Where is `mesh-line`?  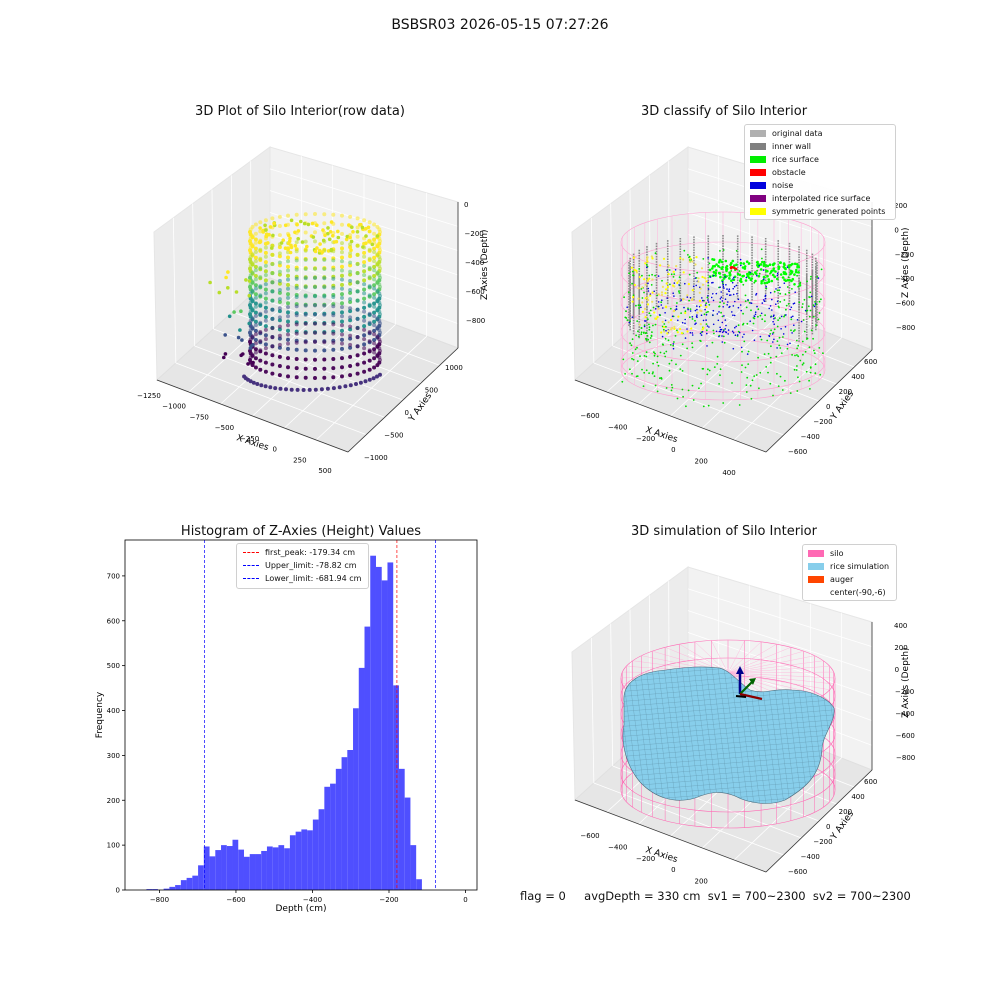
mesh-line is located at coordinates (727, 735).